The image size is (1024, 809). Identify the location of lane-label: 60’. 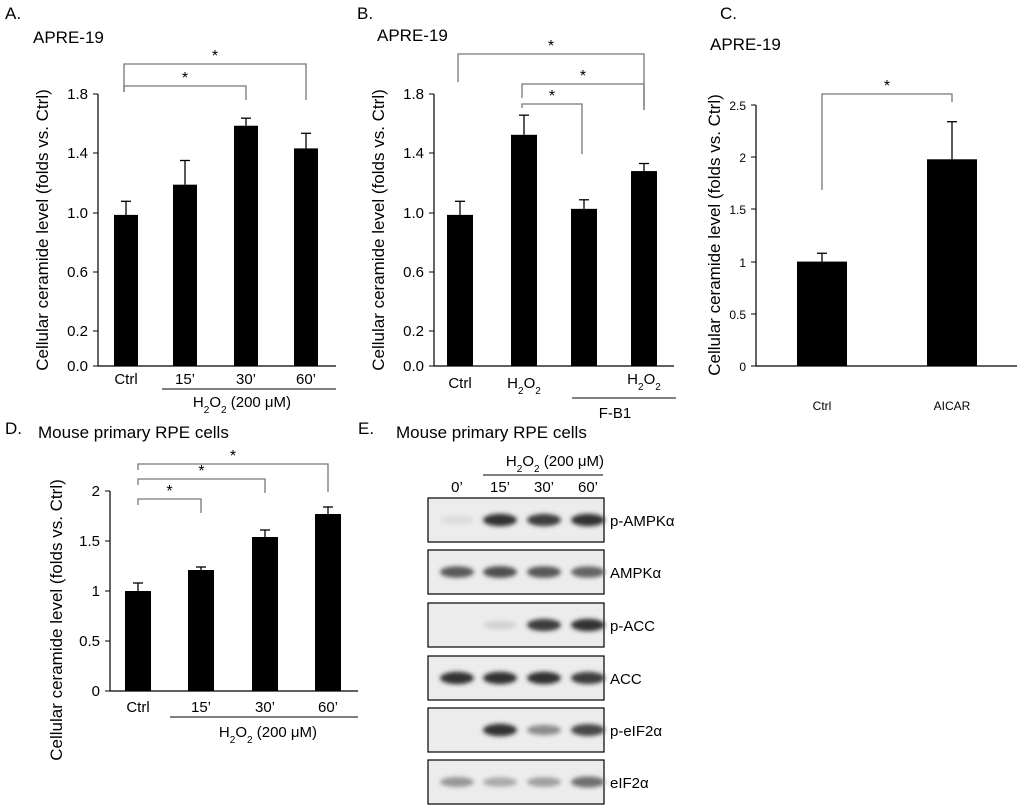
(588, 487).